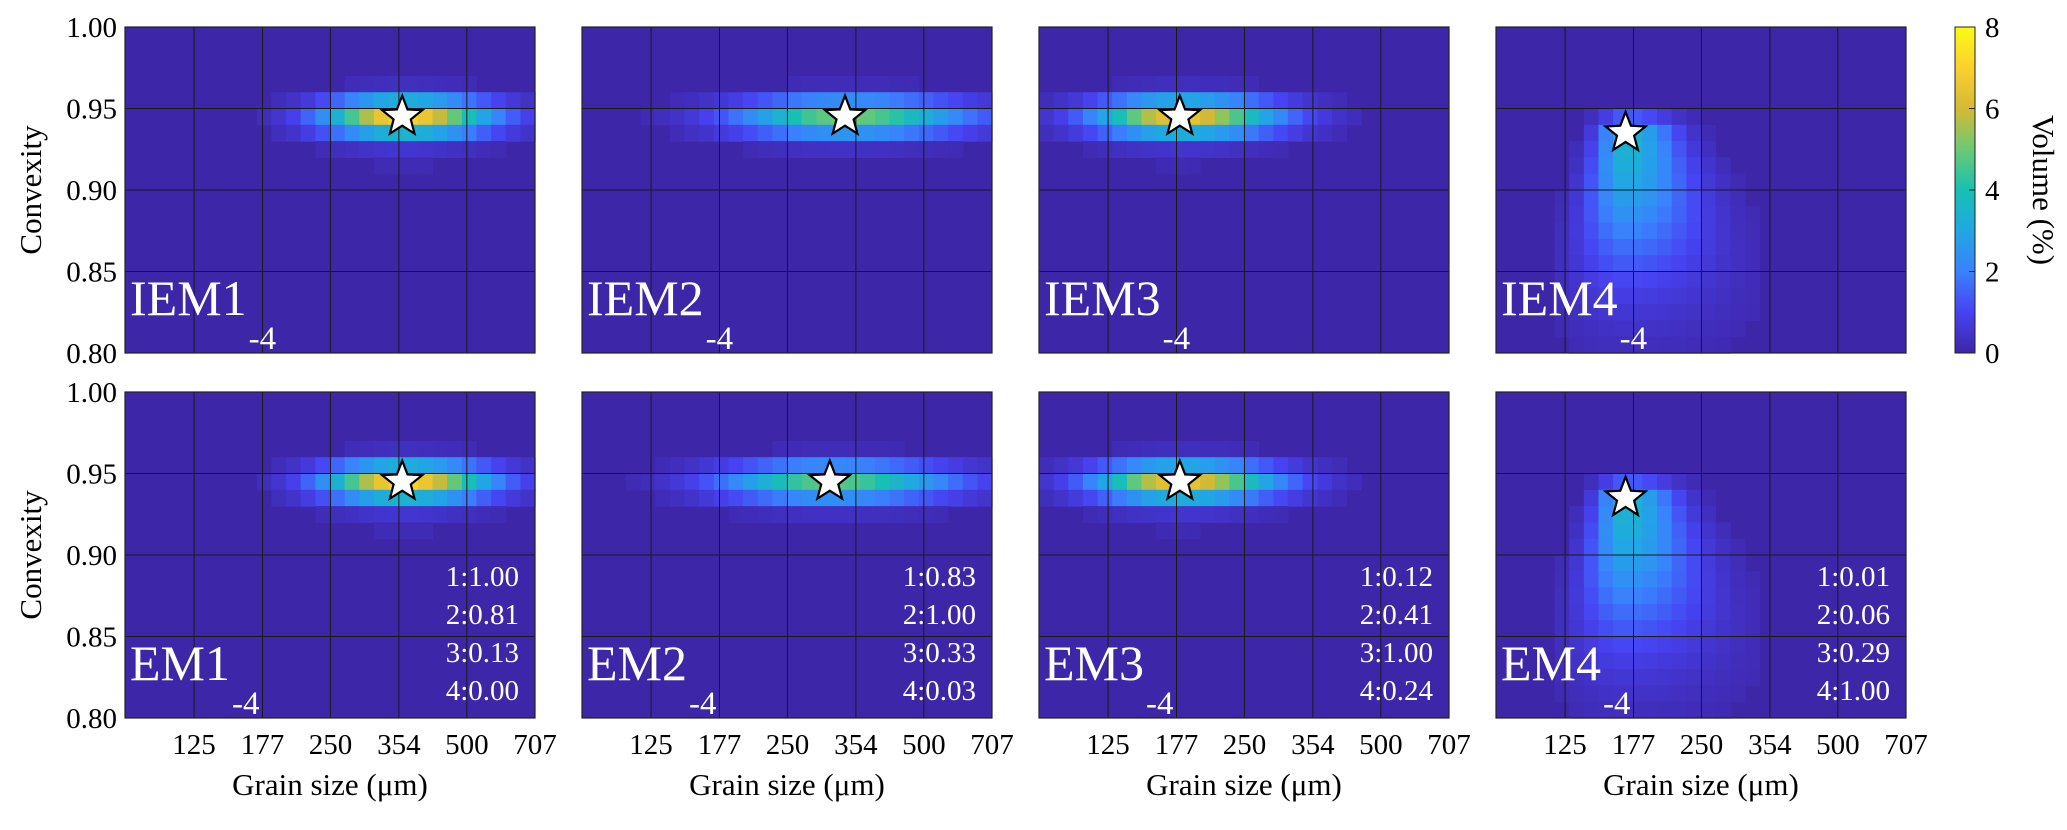  I want to click on plot-frame, so click(1244, 190).